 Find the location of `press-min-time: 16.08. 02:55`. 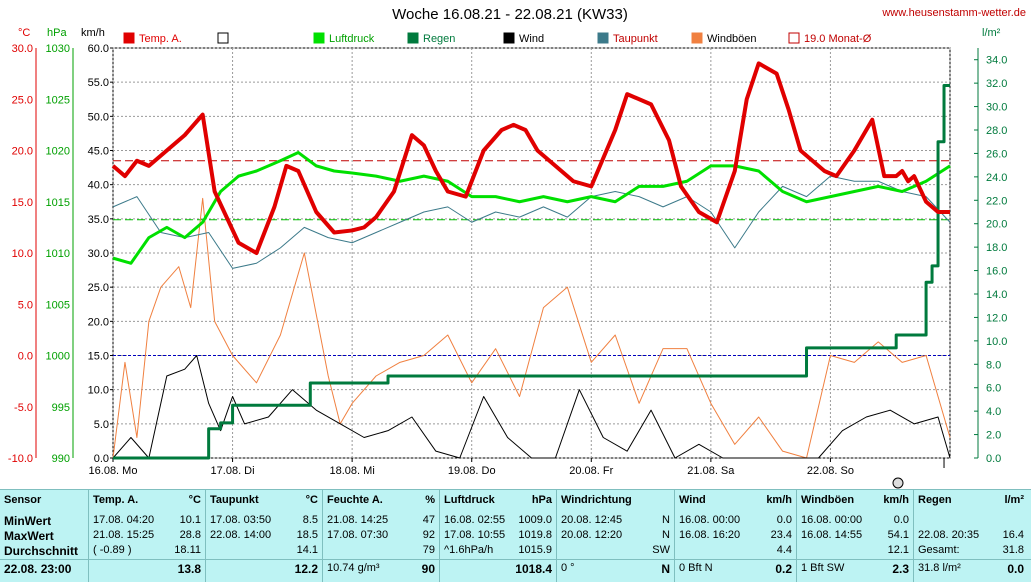

press-min-time: 16.08. 02:55 is located at coordinates (475, 520).